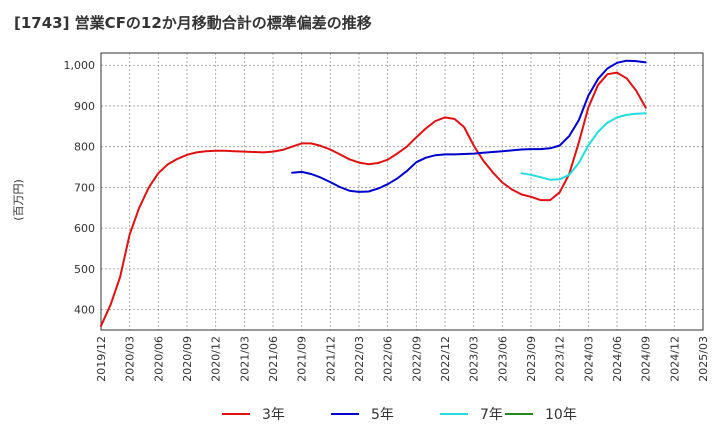  I want to click on chart-title: [1743] 営業CFの12か月移動合計の標準偏差の推移, so click(193, 23).